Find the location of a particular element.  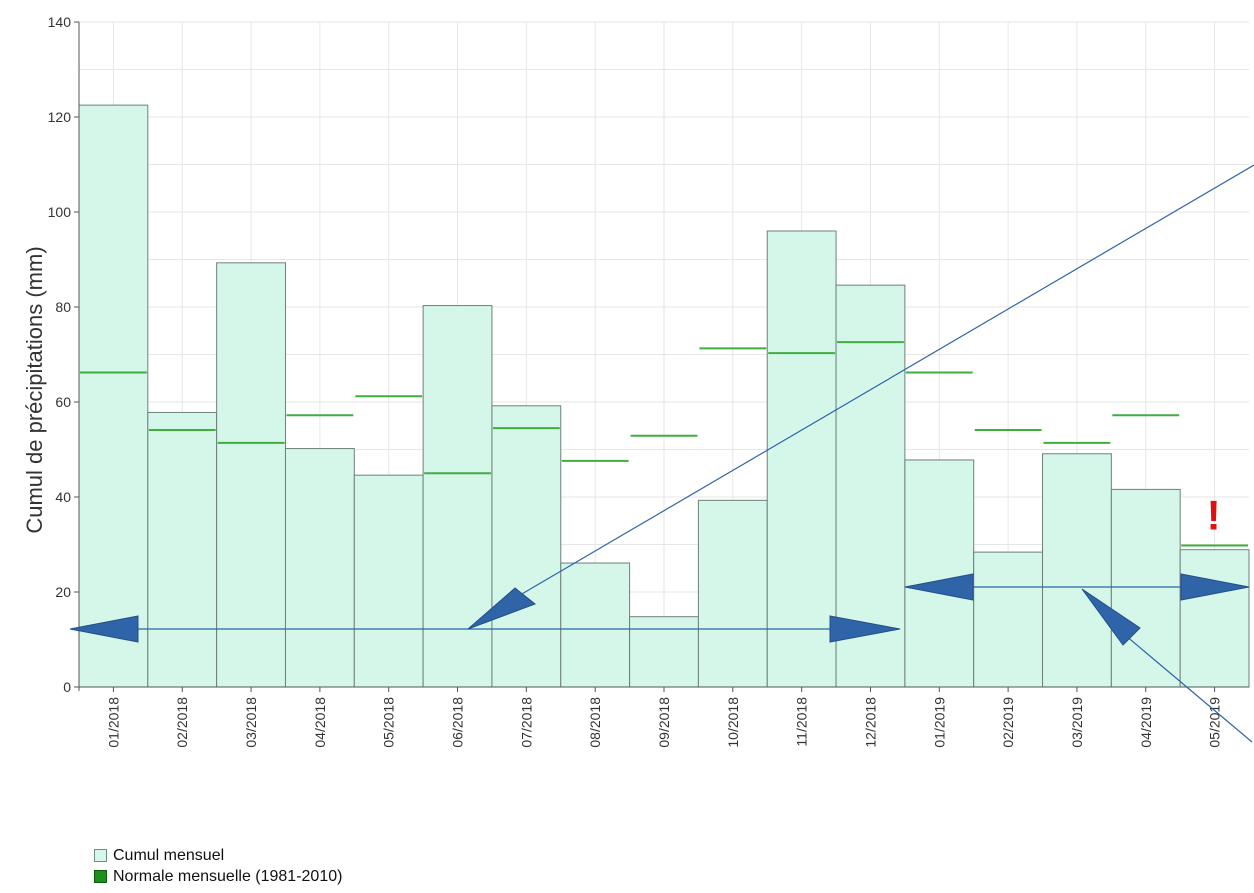

y-tick-label: 120 is located at coordinates (60, 117).